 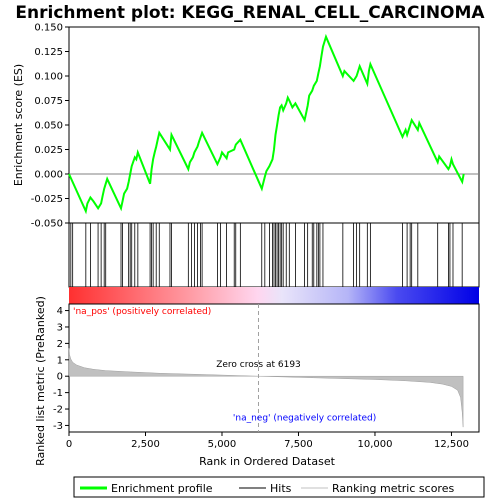 I want to click on es-y-tick-label: -0.025, so click(x=47, y=199).